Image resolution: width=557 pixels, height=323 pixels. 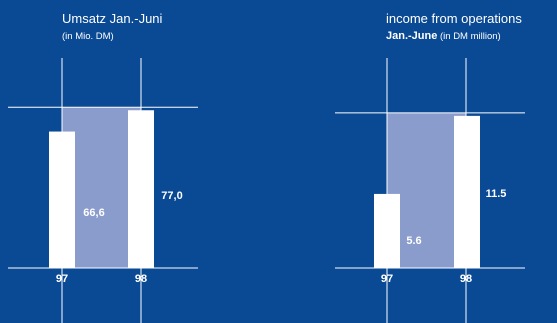 What do you see at coordinates (93, 213) in the screenshot?
I see `value-label-97: 66,6` at bounding box center [93, 213].